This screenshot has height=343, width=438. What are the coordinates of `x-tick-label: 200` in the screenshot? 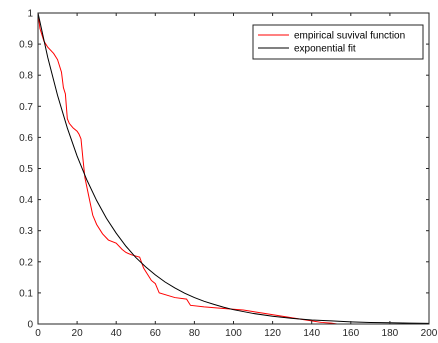 It's located at (429, 333).